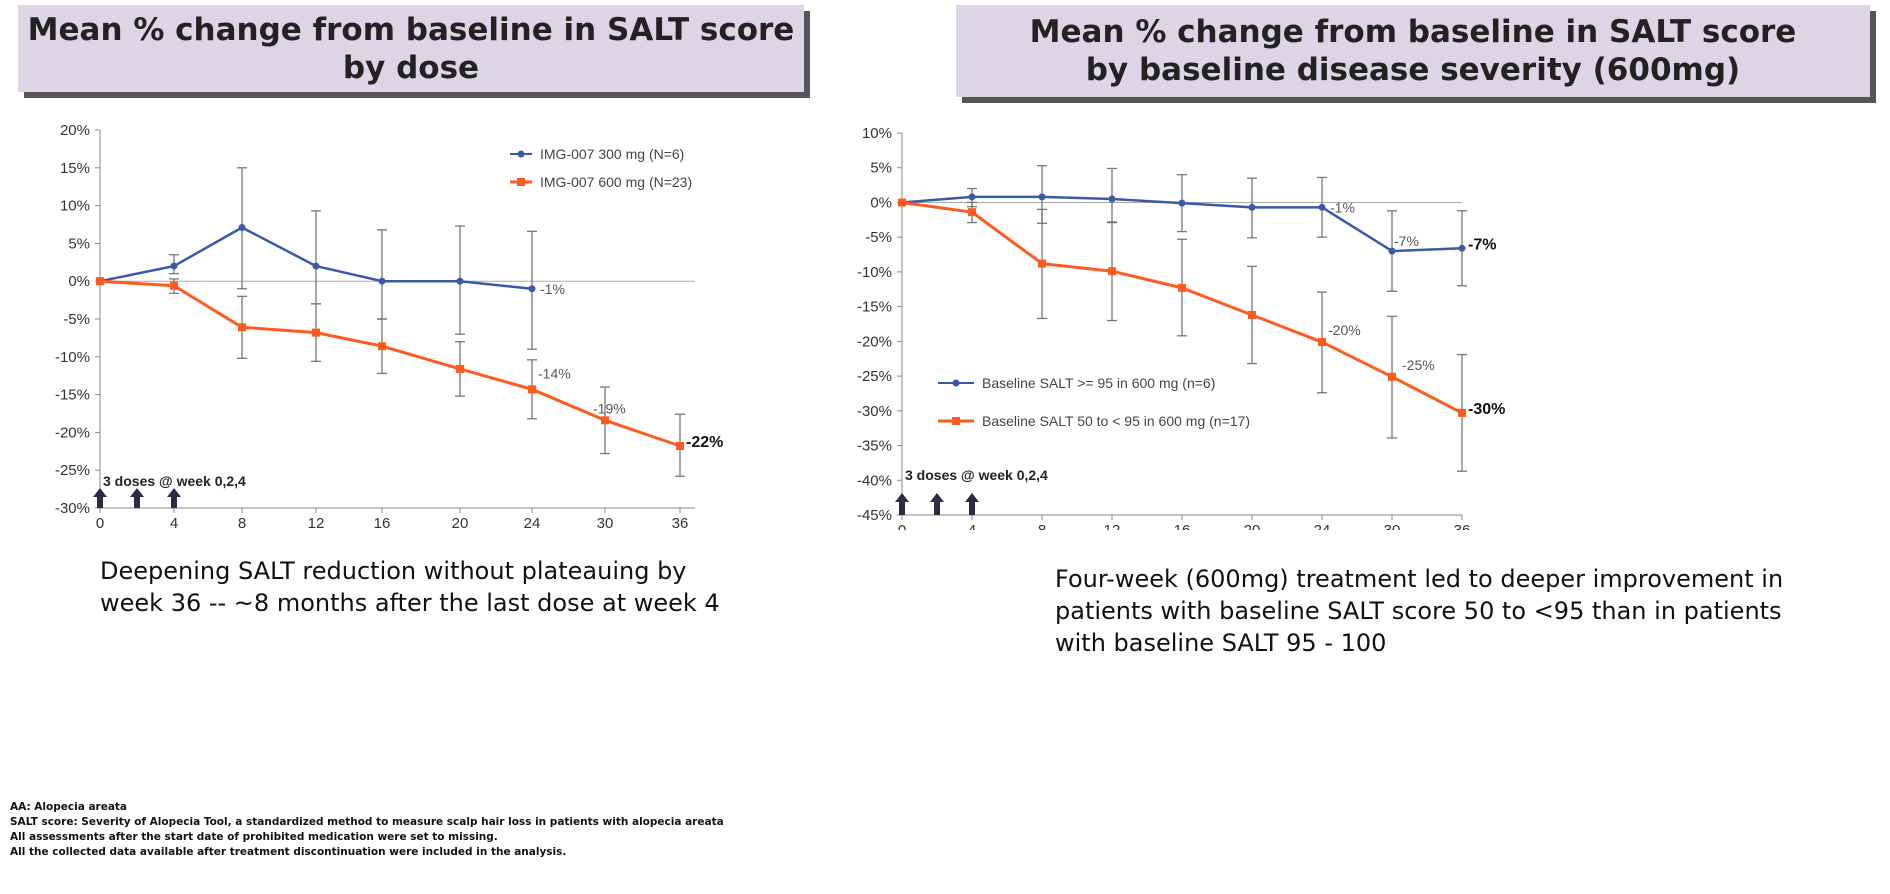 The height and width of the screenshot is (894, 1890). What do you see at coordinates (1392, 526) in the screenshot?
I see `x-tick-label: 30` at bounding box center [1392, 526].